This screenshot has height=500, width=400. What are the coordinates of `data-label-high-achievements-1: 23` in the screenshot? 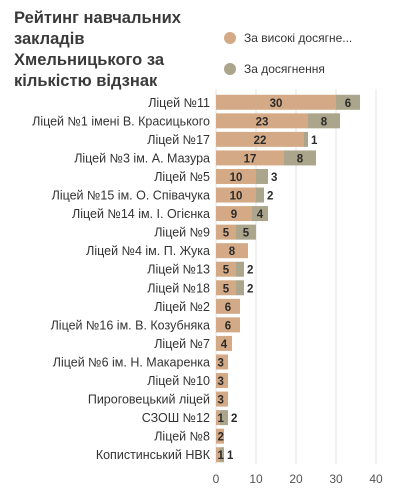 It's located at (262, 122).